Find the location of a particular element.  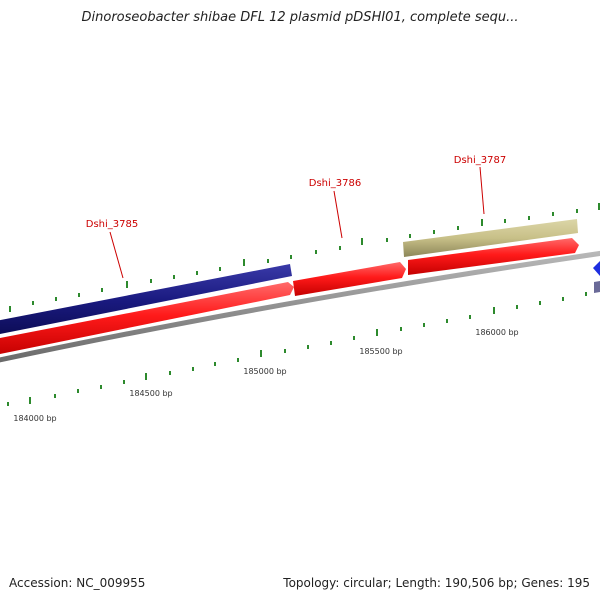

gene-label-dshi3786: Dshi_3786 is located at coordinates (335, 183).